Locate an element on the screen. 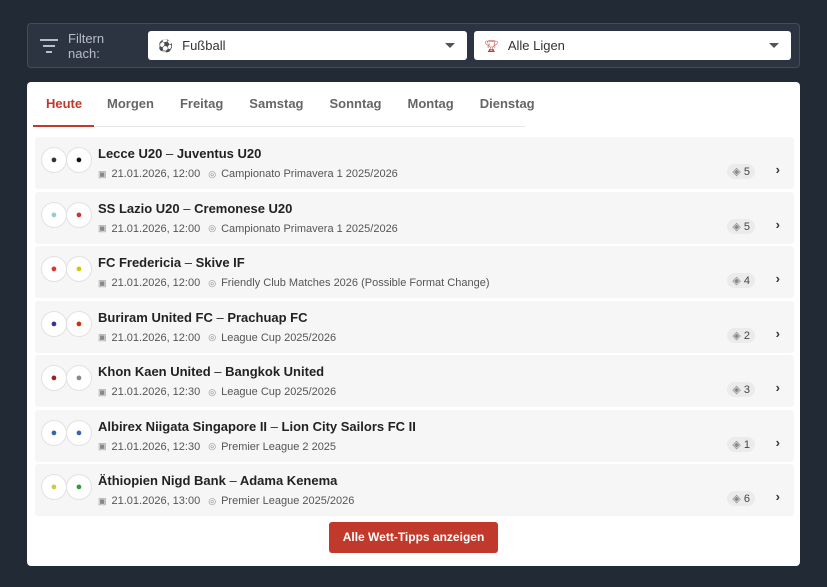  away-team: Skive IF is located at coordinates (220, 262).